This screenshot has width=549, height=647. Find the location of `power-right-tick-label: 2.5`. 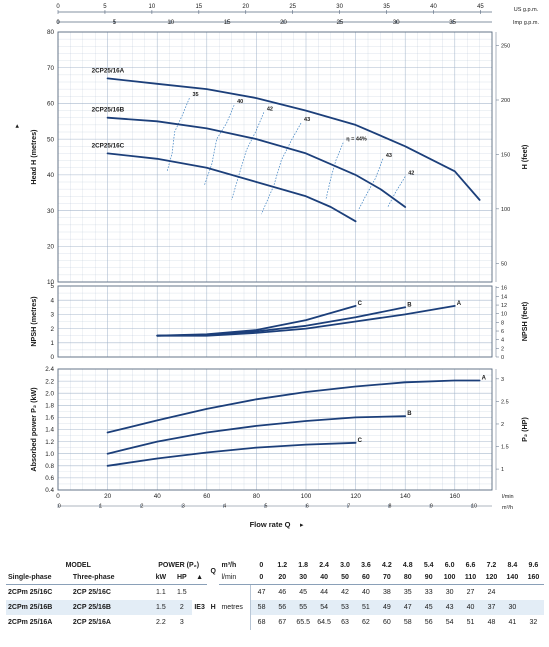

power-right-tick-label: 2.5 is located at coordinates (505, 402).